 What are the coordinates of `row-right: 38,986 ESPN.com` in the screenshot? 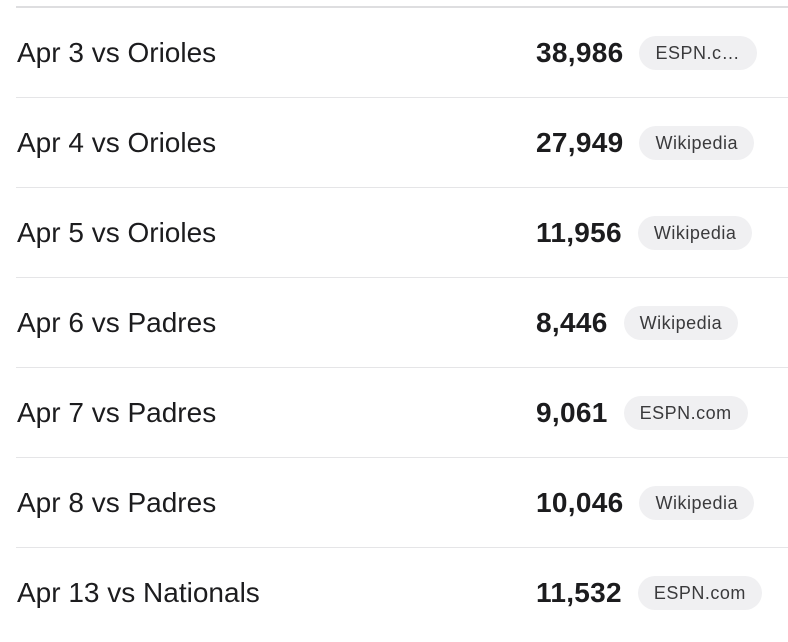 It's located at (647, 52).